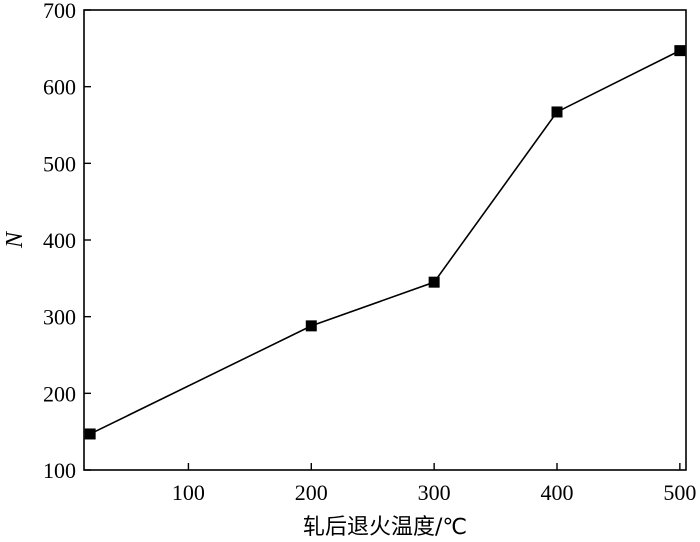 The height and width of the screenshot is (542, 700). Describe the element at coordinates (434, 492) in the screenshot. I see `x-tick-label: 300` at that location.